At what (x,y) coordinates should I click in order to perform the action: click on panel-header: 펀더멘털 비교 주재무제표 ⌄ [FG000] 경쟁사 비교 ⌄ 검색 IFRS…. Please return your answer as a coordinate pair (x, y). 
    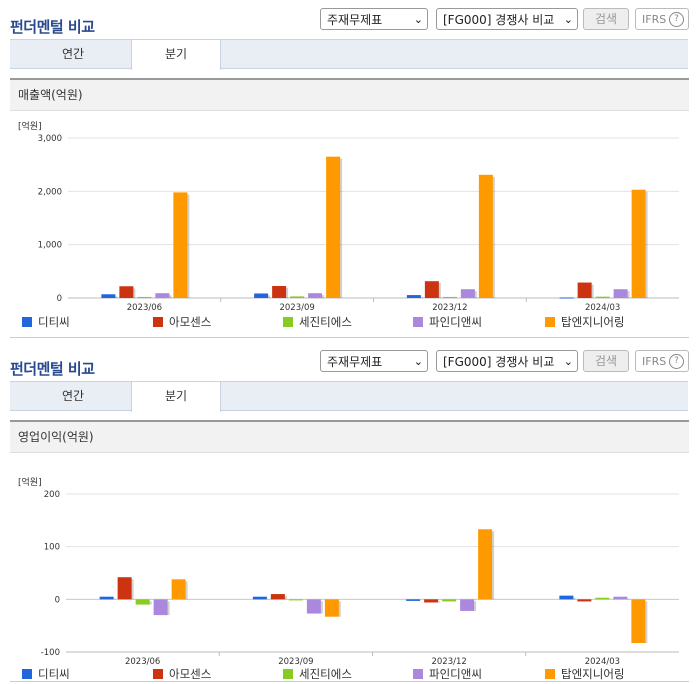
    Looking at the image, I should click on (348, 25).